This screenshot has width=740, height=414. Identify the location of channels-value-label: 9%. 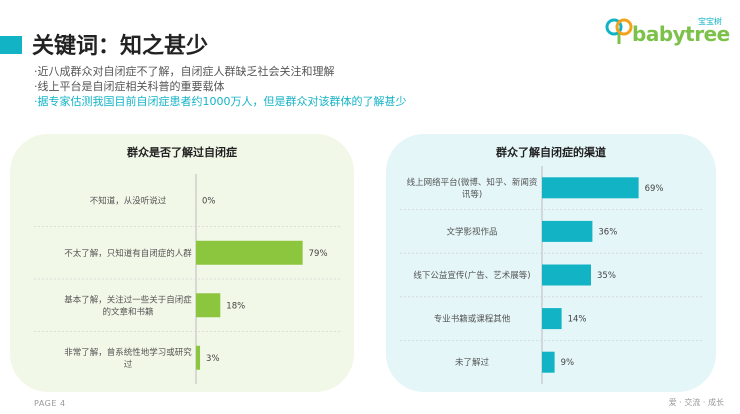
(568, 363).